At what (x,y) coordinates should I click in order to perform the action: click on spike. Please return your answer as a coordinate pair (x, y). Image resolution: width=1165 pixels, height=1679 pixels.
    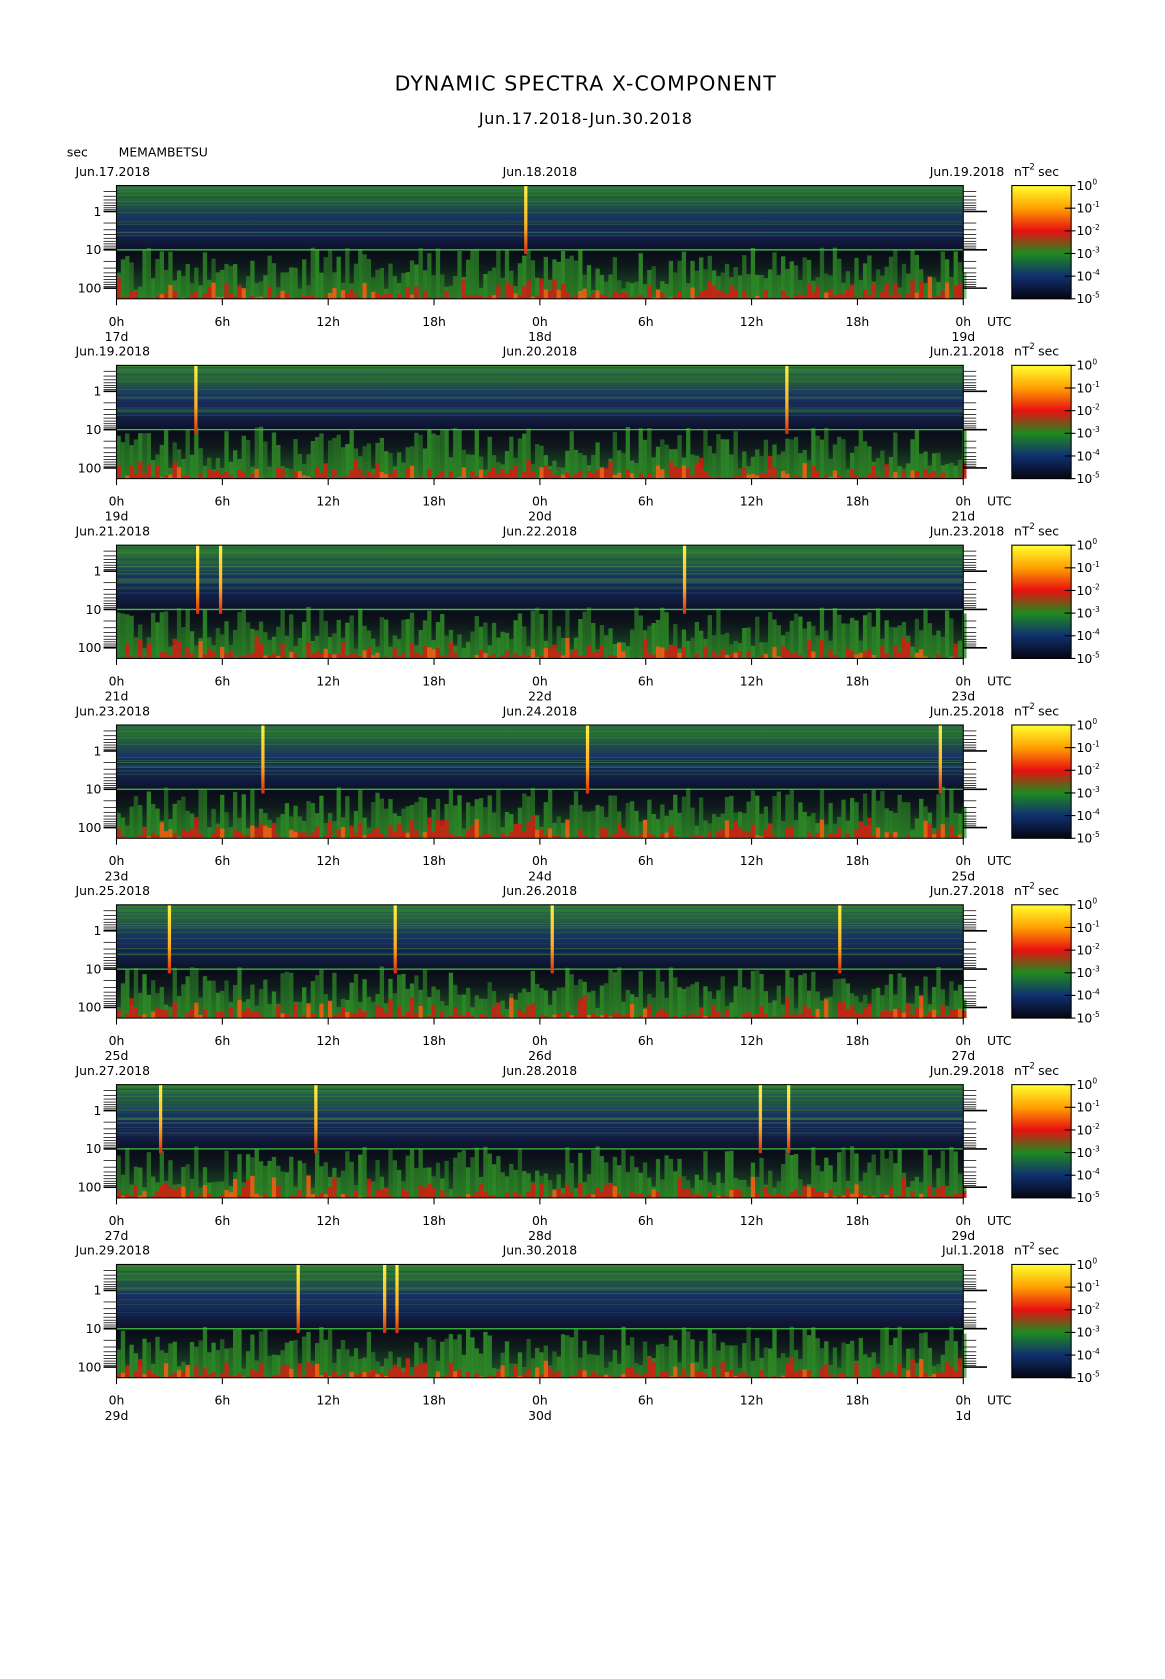
    Looking at the image, I should click on (552, 939).